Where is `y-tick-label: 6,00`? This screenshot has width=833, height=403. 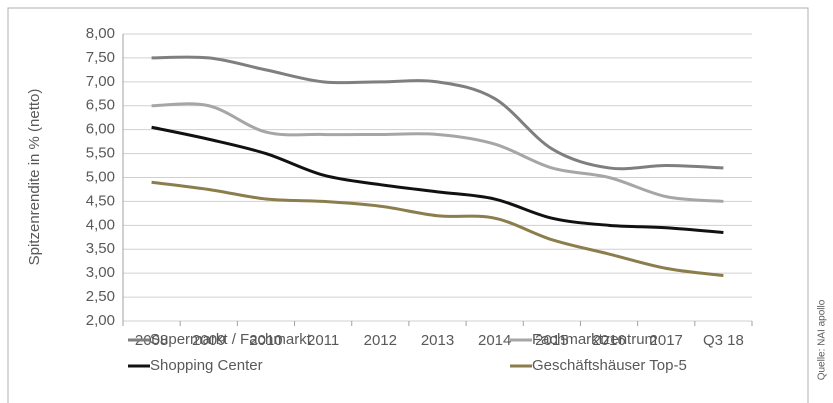
y-tick-label: 6,00 is located at coordinates (100, 129).